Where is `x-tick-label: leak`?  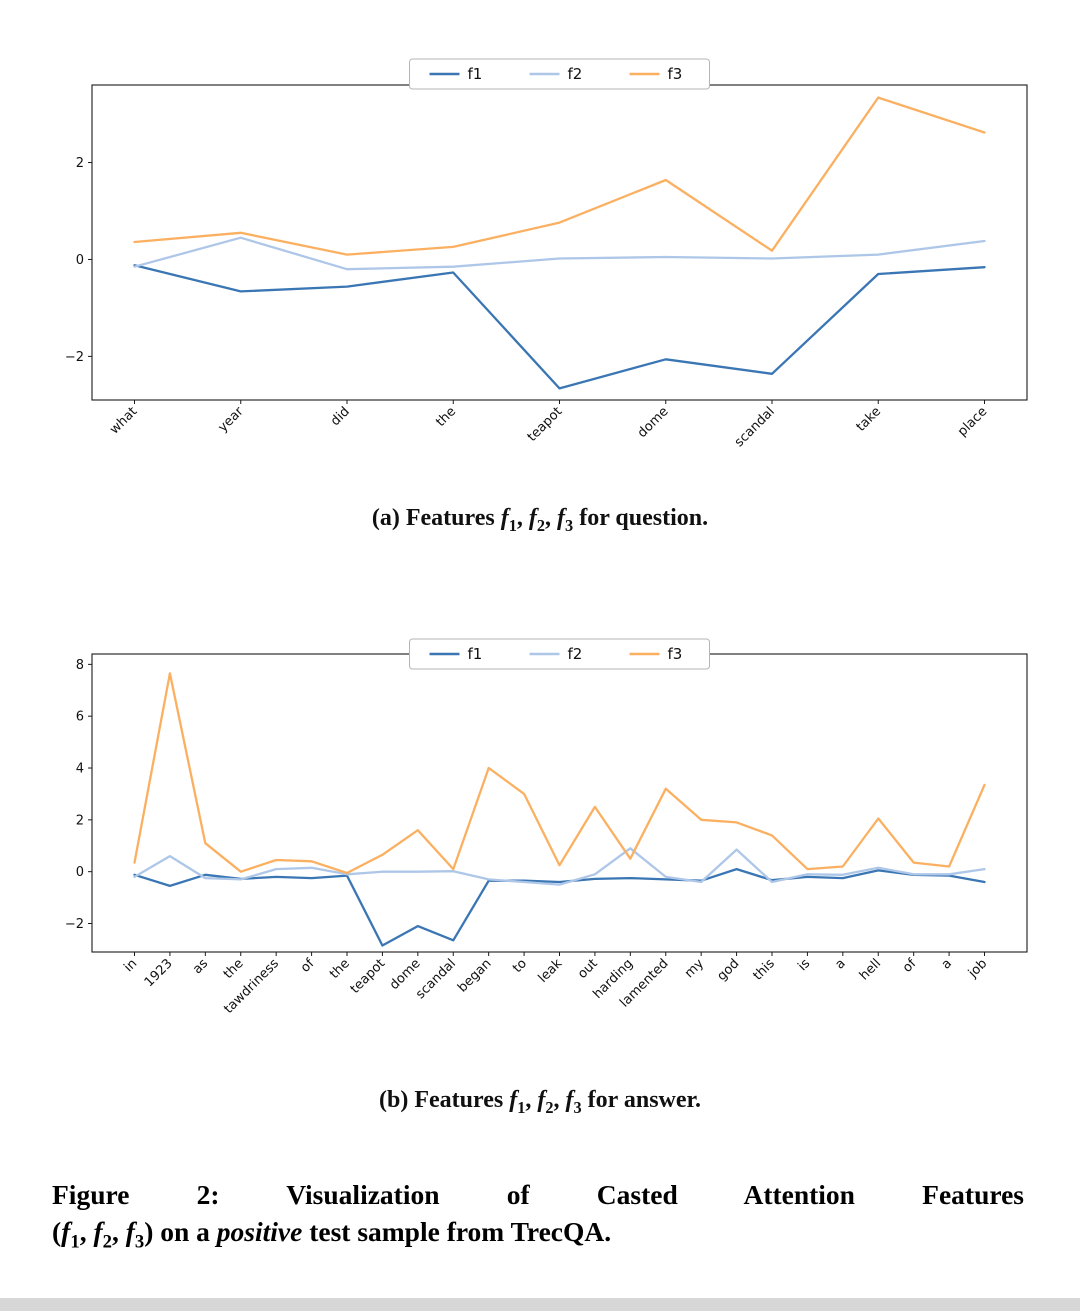 x-tick-label: leak is located at coordinates (551, 971).